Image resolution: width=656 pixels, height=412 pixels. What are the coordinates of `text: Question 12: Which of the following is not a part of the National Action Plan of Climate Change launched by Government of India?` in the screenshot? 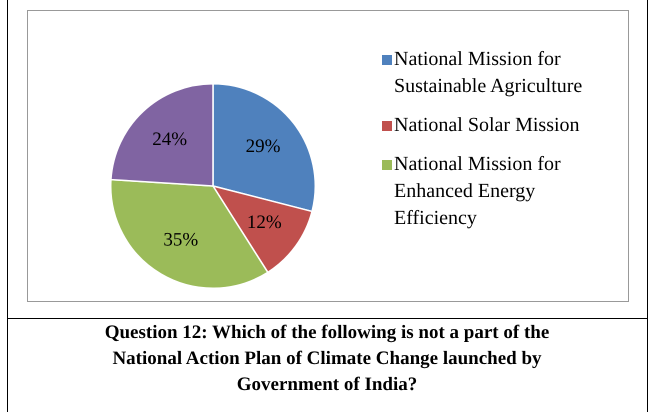 It's located at (327, 359).